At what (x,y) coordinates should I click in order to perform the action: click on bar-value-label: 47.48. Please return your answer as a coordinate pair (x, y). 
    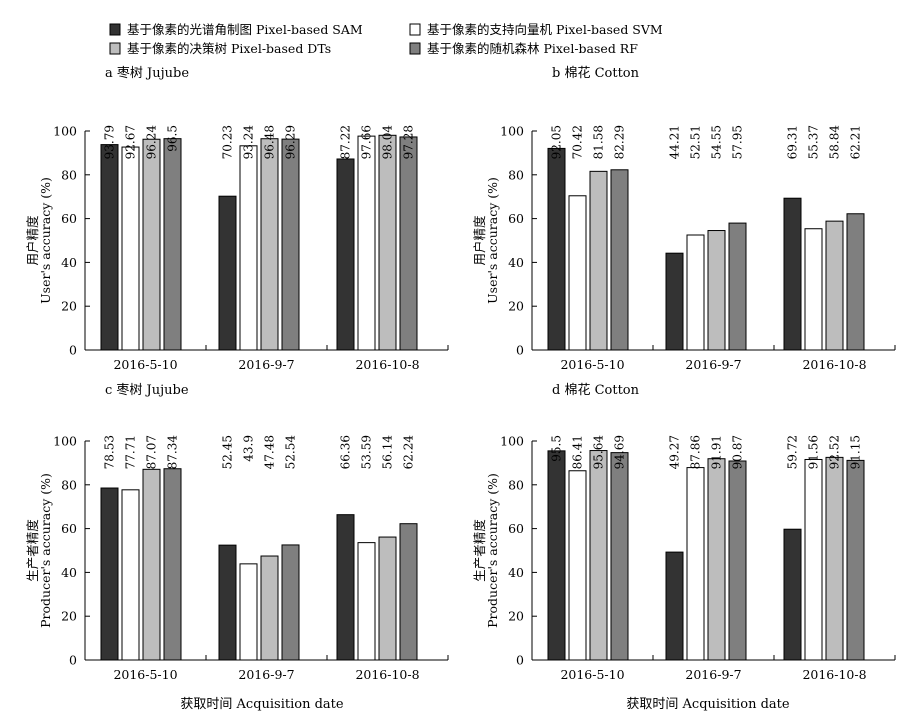
    Looking at the image, I should click on (270, 452).